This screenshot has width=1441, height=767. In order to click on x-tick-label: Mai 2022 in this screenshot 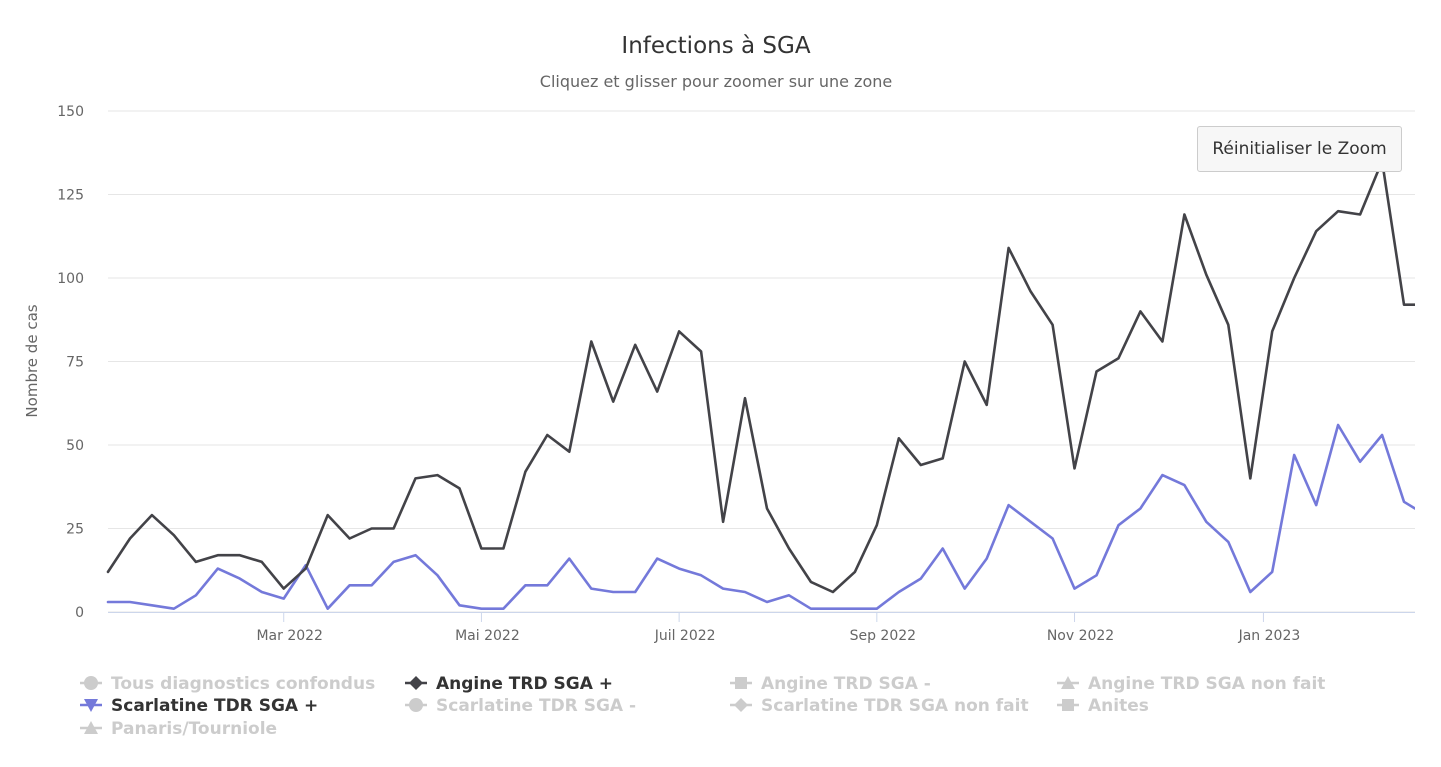, I will do `click(487, 636)`.